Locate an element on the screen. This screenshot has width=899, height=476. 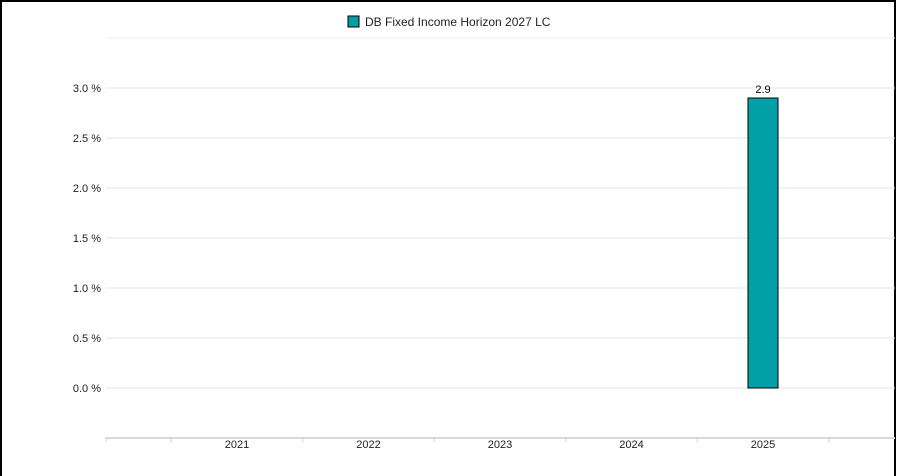
x-axis: 2021 2022 2023 2024 2025 is located at coordinates (500, 444).